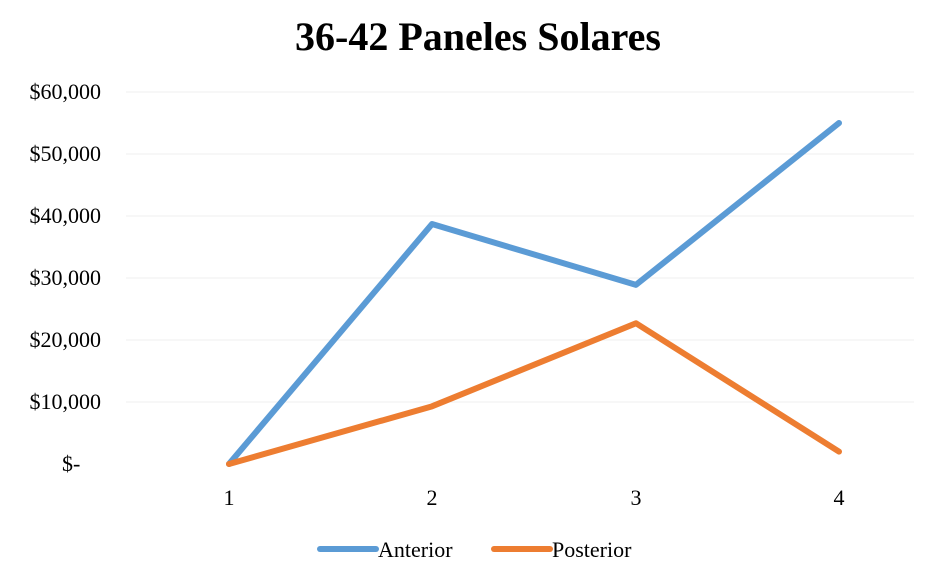 This screenshot has height=563, width=928. Describe the element at coordinates (478, 36) in the screenshot. I see `chart-title: 36-42 Paneles Solares` at that location.